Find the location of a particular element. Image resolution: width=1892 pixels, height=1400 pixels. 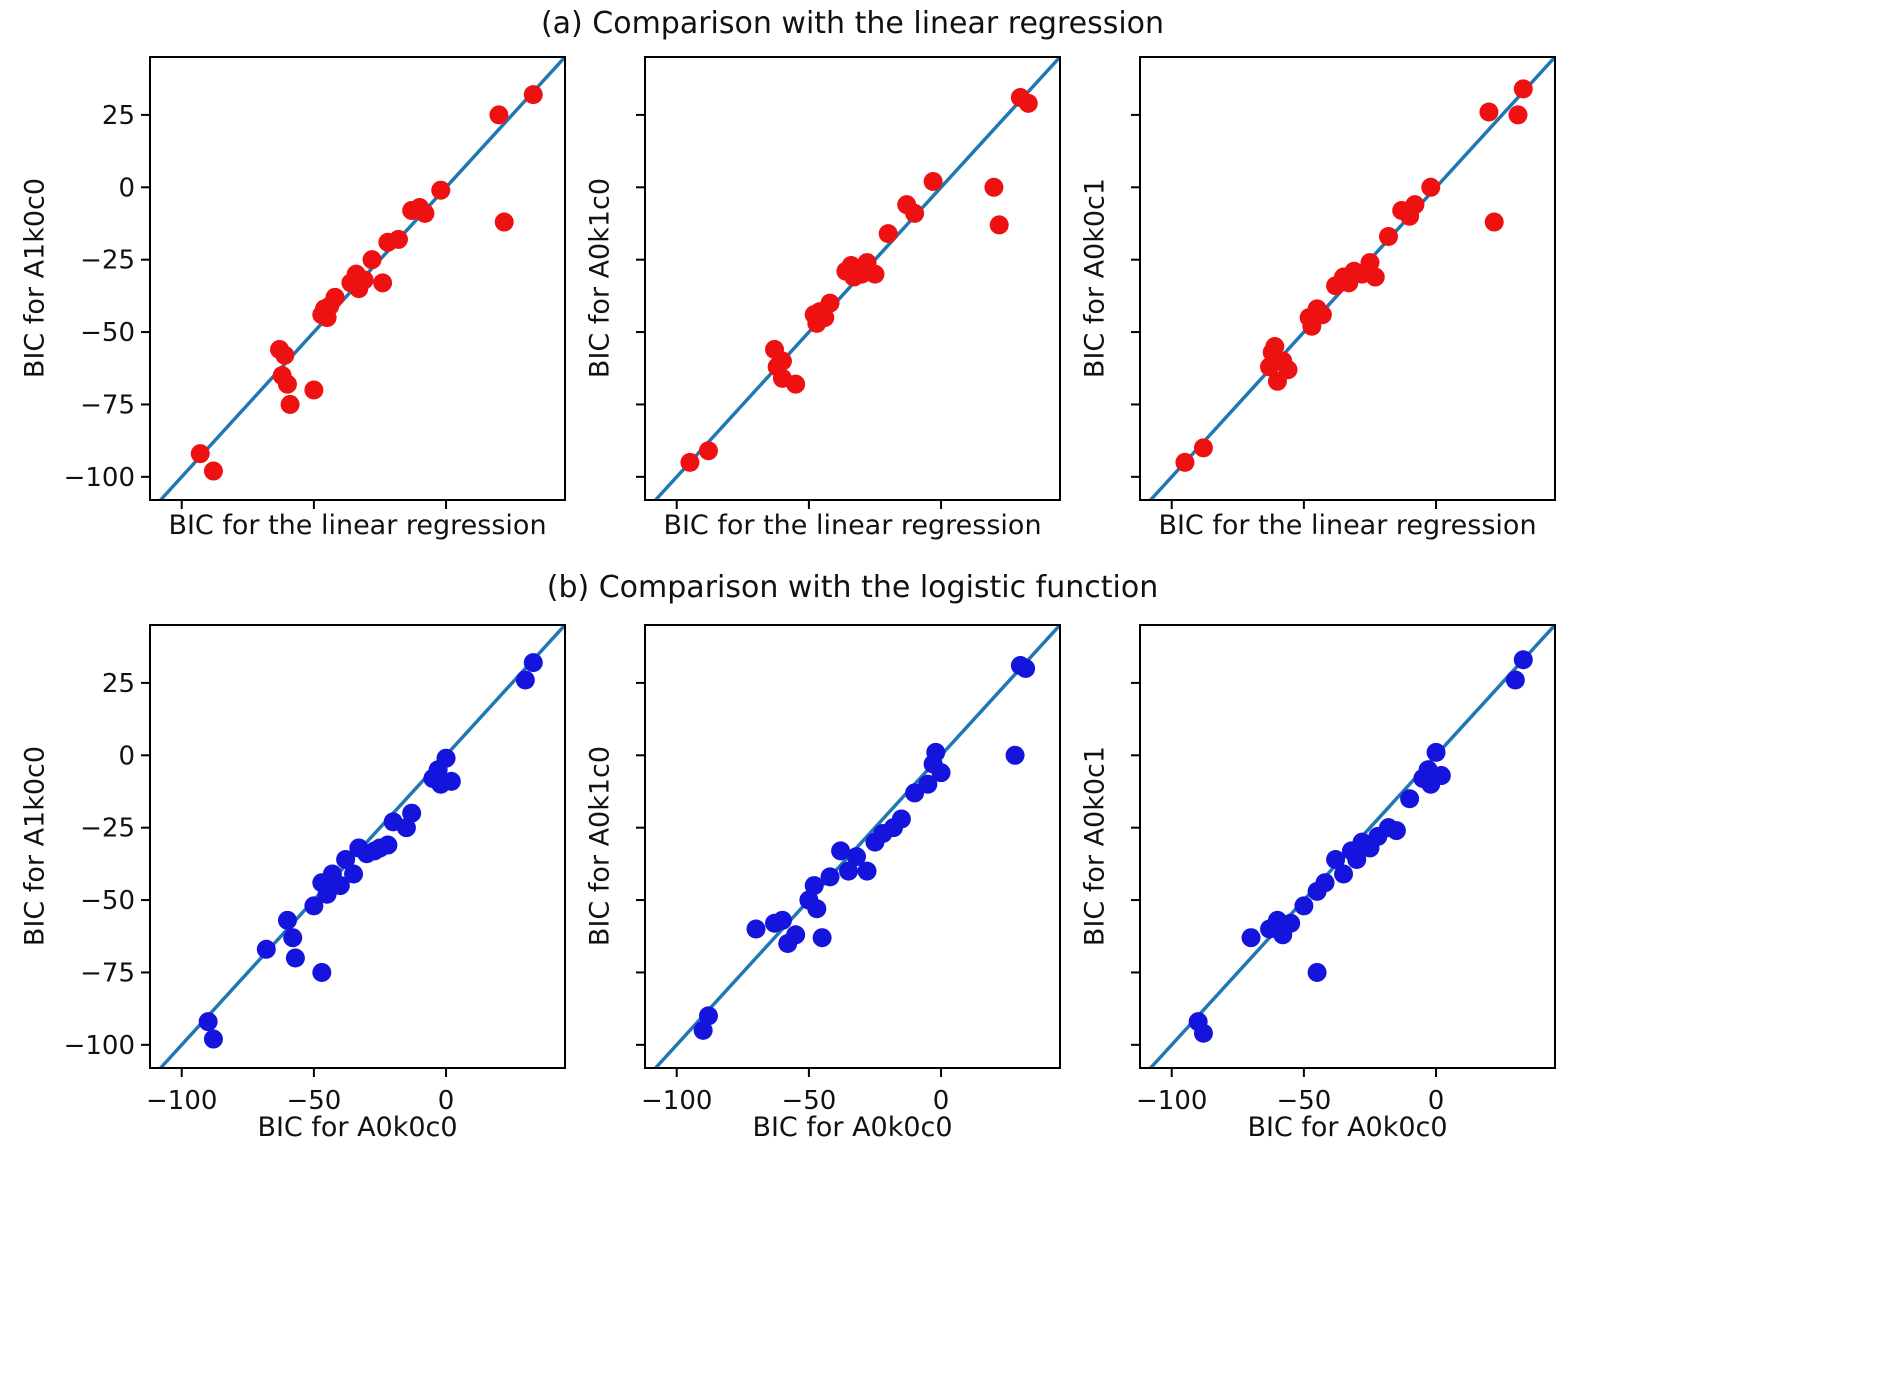

scatter-panel-a3 is located at coordinates (1344, 282).